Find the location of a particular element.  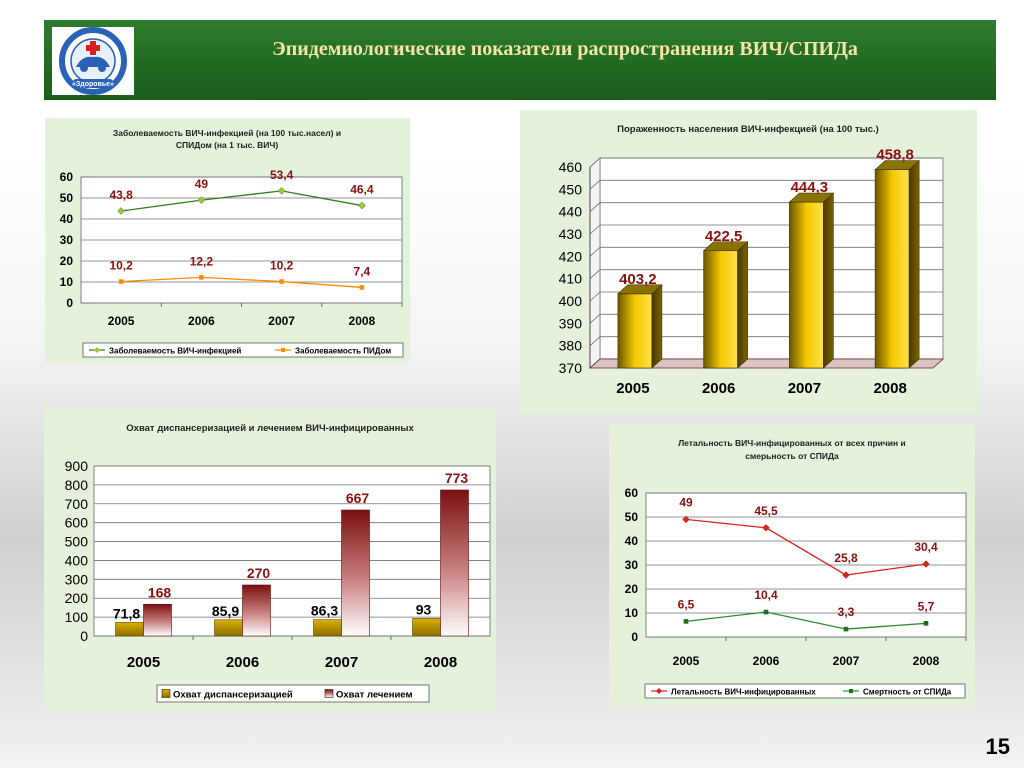

data-label: 45,5 is located at coordinates (766, 511).